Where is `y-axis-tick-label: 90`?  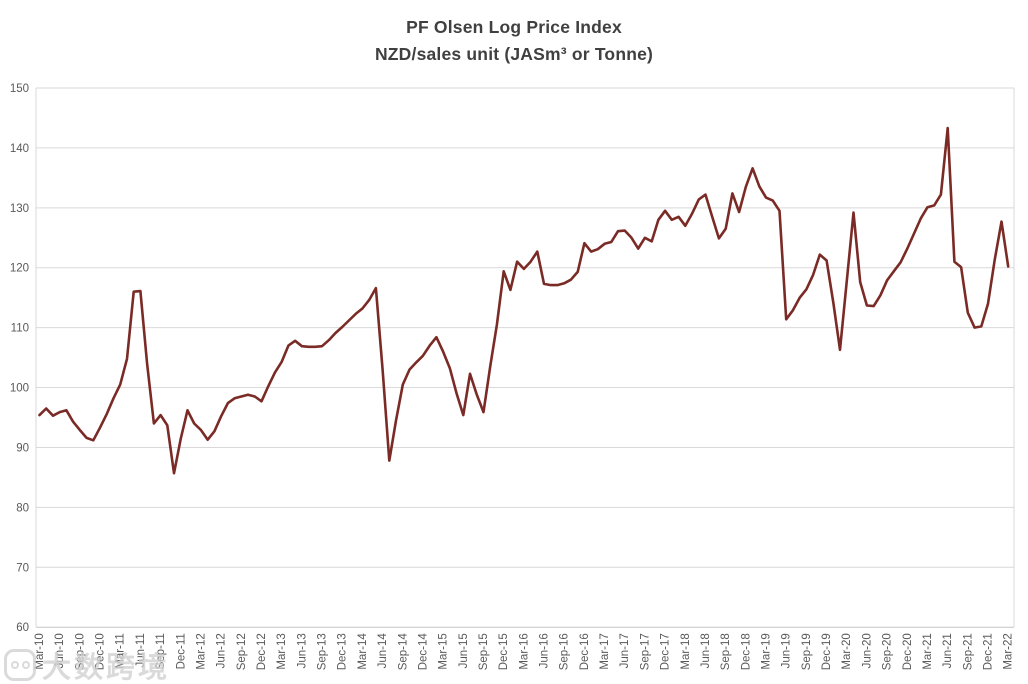 y-axis-tick-label: 90 is located at coordinates (22, 448).